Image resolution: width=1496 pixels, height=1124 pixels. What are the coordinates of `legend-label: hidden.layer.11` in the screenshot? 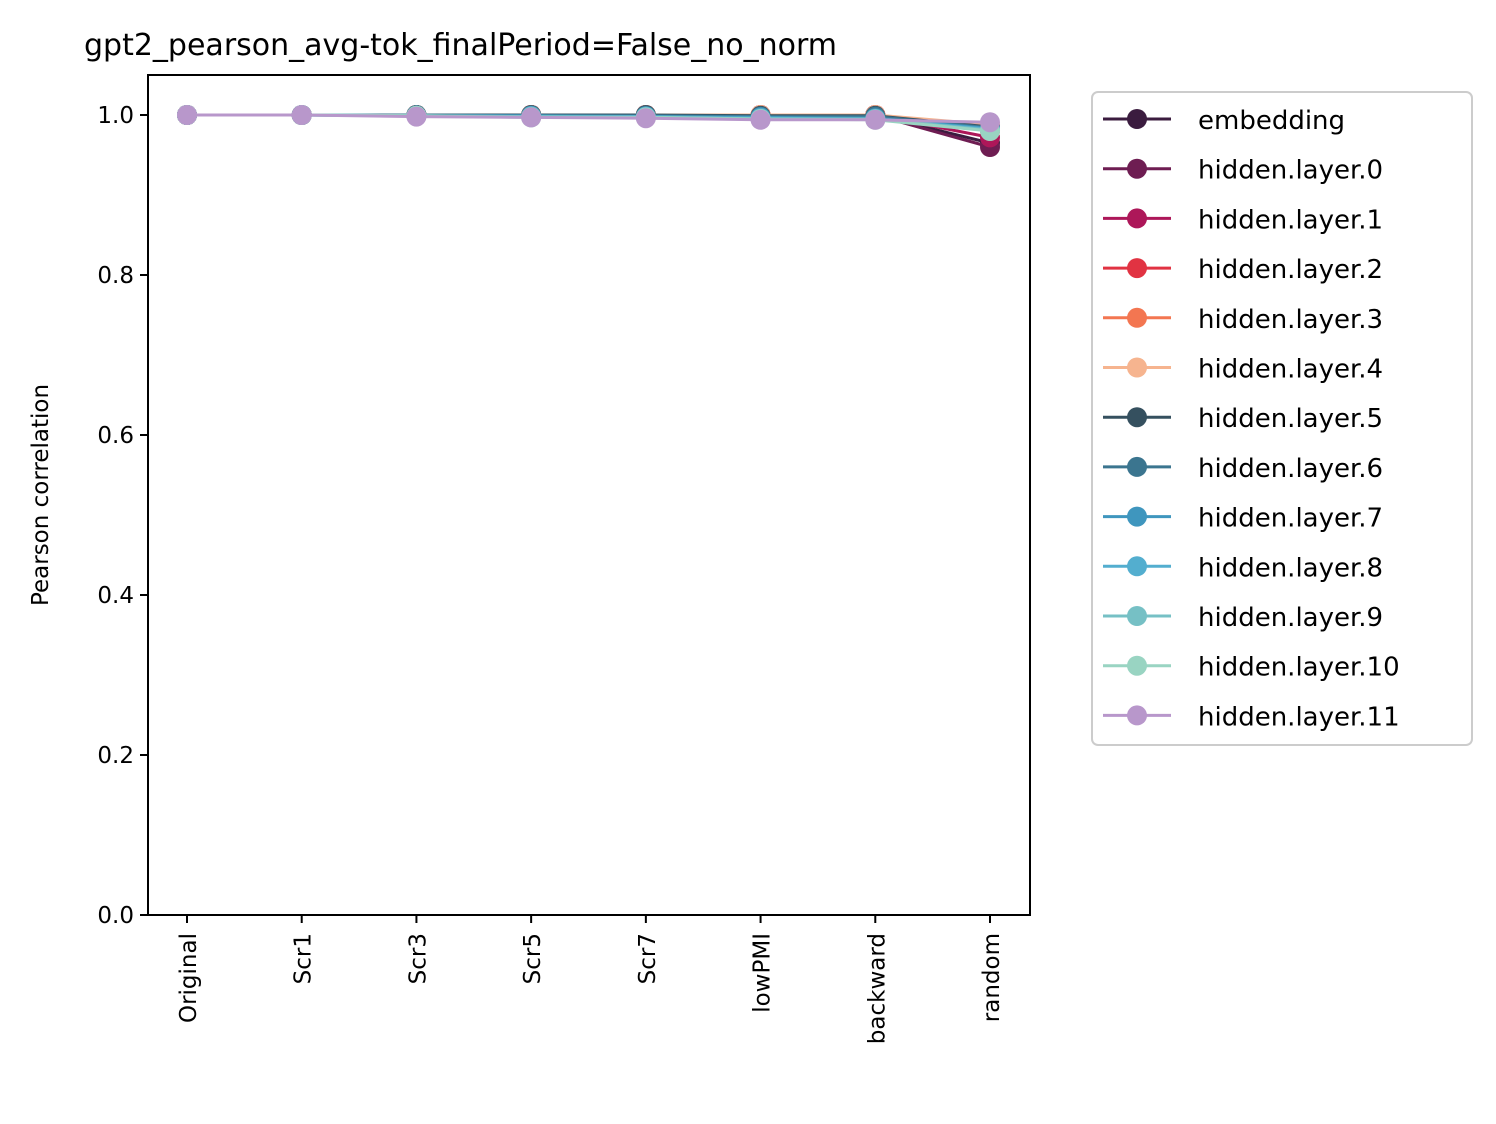 It's located at (1299, 717).